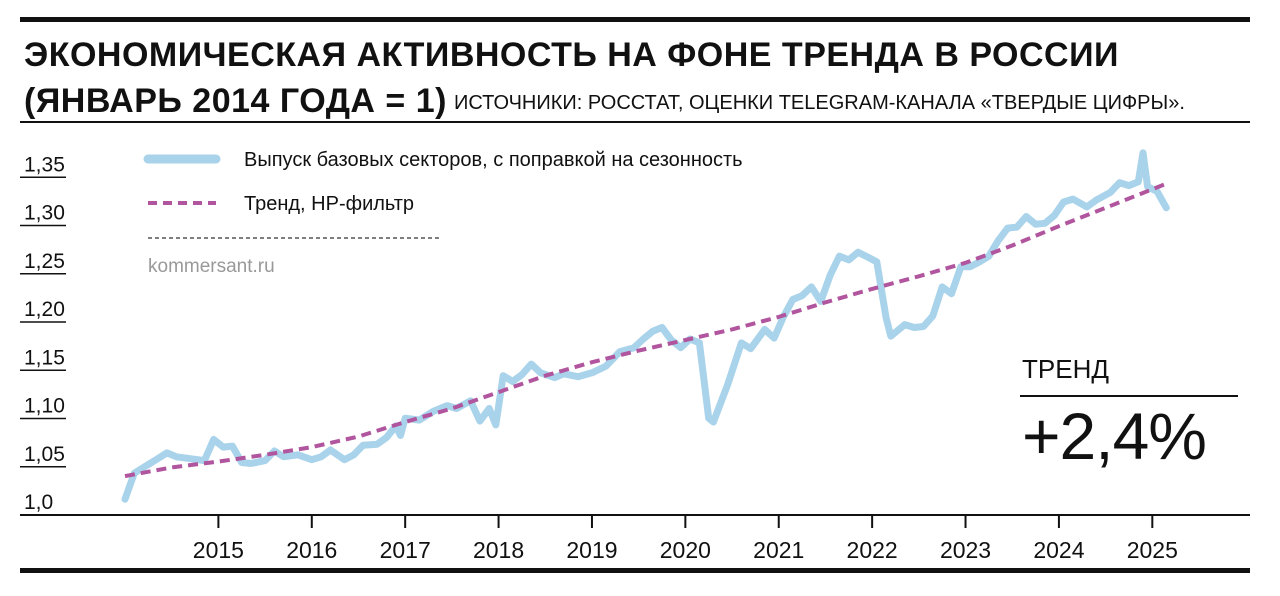 Image resolution: width=1280 pixels, height=596 pixels. Describe the element at coordinates (44, 164) in the screenshot. I see `y-tick-label: 1,35` at that location.